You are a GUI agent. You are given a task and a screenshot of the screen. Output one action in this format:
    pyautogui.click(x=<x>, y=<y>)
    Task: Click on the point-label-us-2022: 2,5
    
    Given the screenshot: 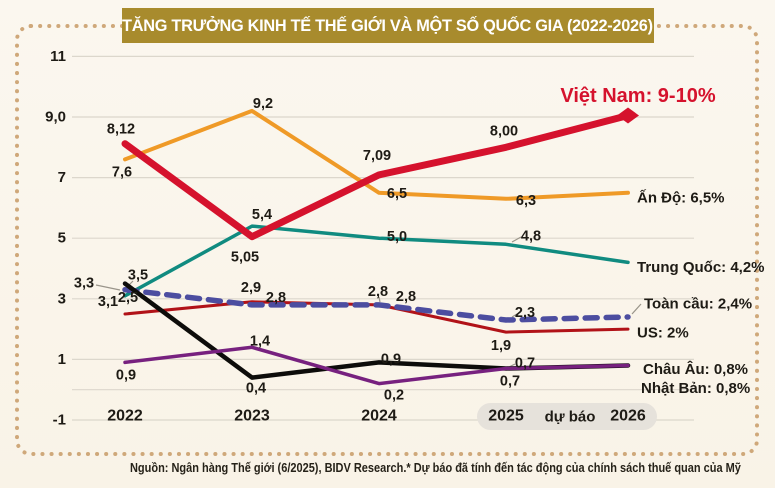 What is the action you would take?
    pyautogui.click(x=128, y=298)
    